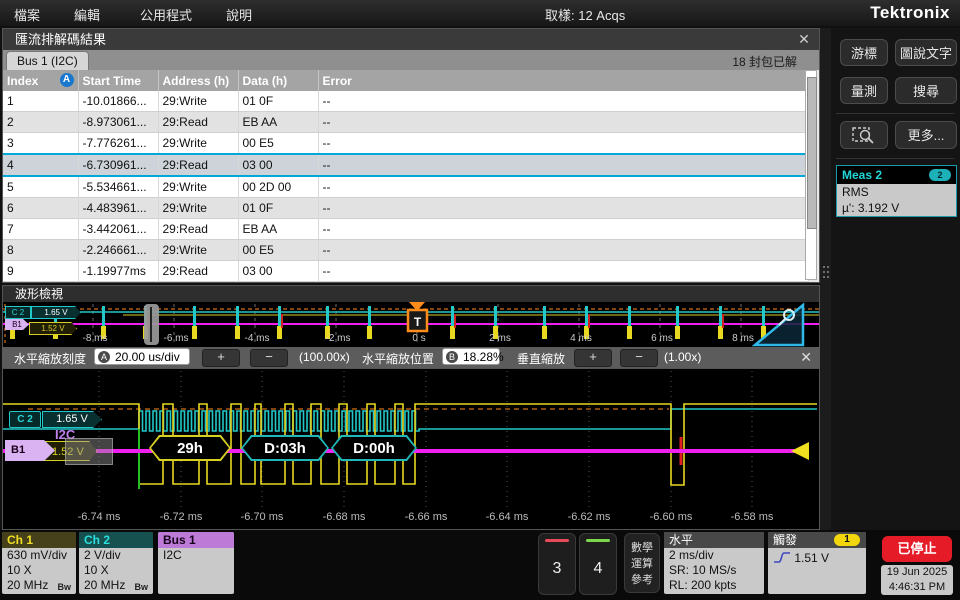  Describe the element at coordinates (338, 338) in the screenshot. I see `overview-time-label: -2 ms` at that location.